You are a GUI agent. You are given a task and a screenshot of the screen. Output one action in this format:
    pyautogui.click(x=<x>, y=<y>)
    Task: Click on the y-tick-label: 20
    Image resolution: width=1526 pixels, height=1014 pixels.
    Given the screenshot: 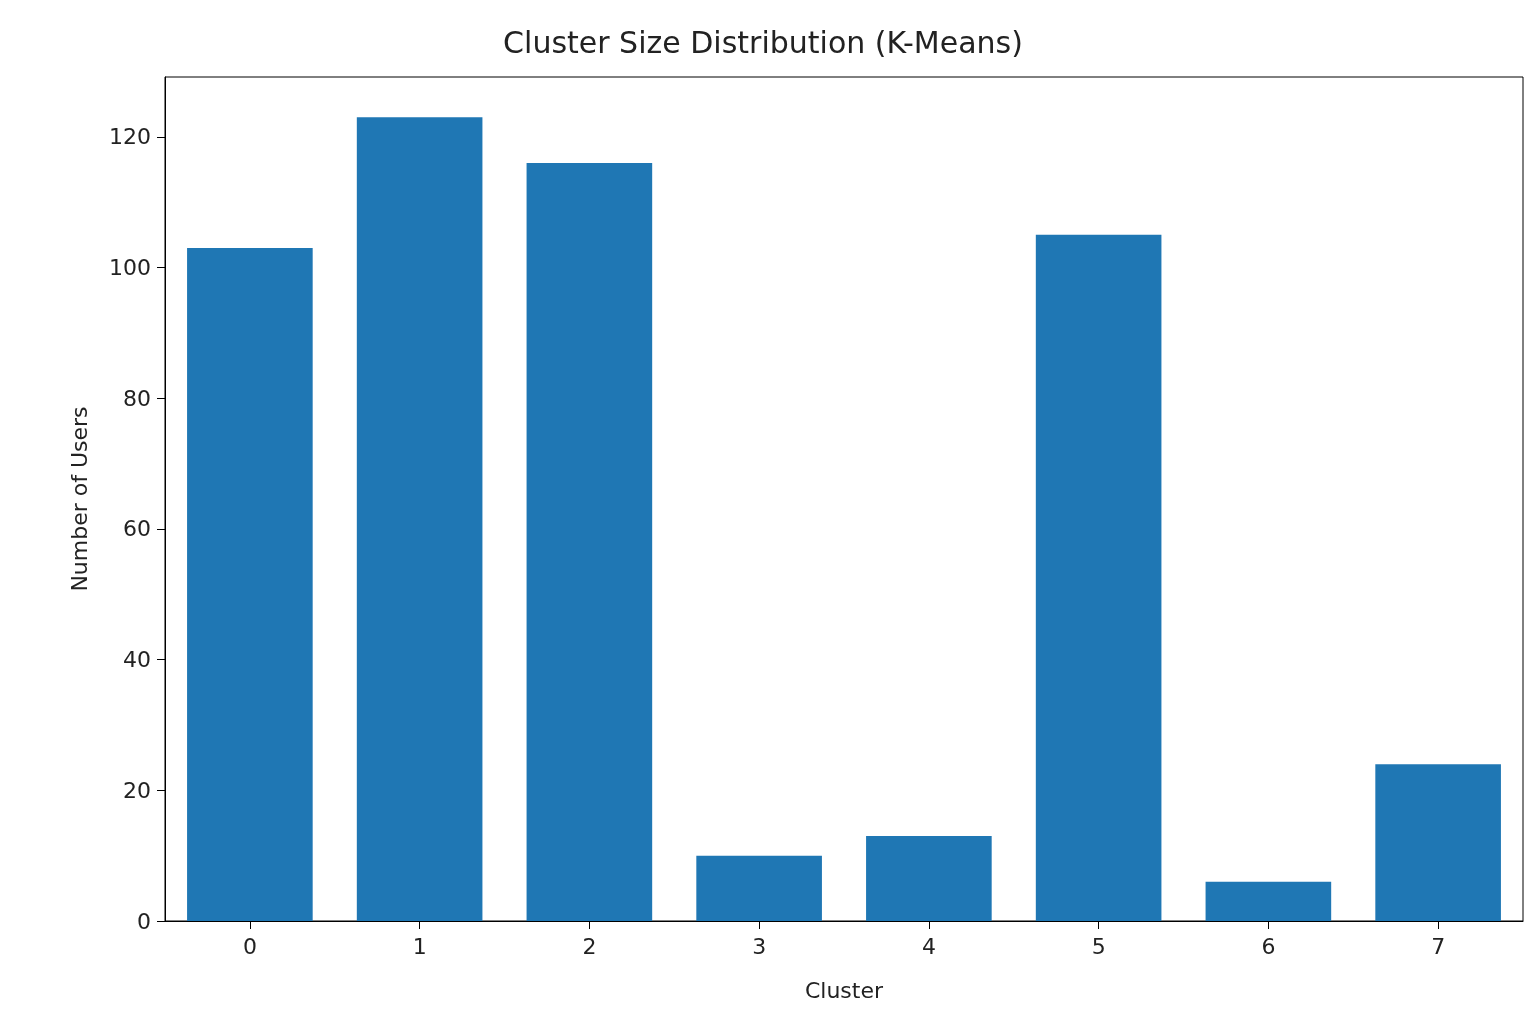 What is the action you would take?
    pyautogui.click(x=137, y=790)
    